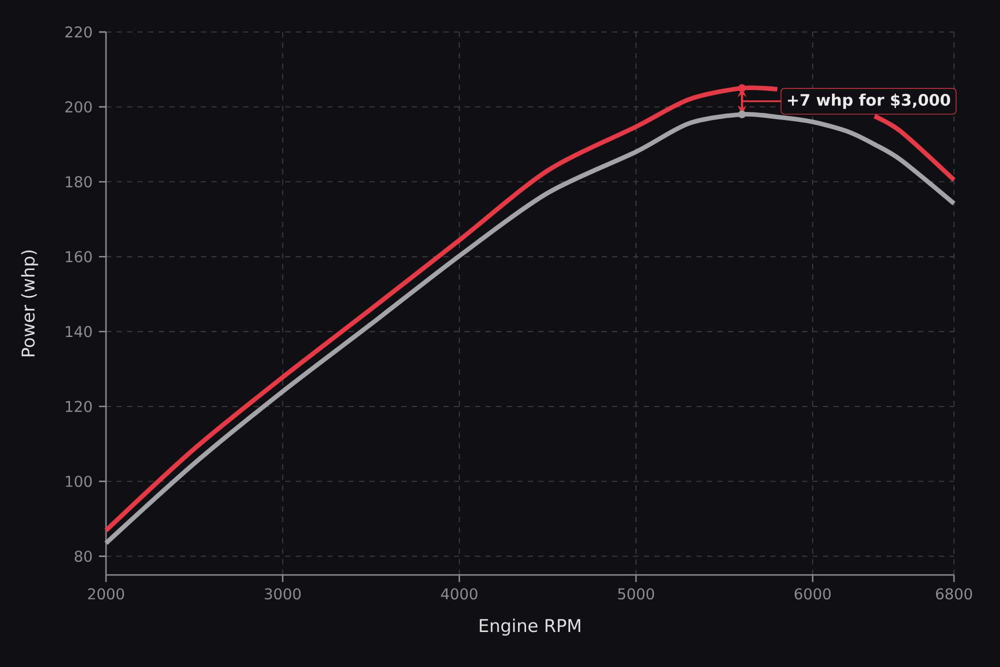  I want to click on x-tick-label: 2000, so click(106, 594).